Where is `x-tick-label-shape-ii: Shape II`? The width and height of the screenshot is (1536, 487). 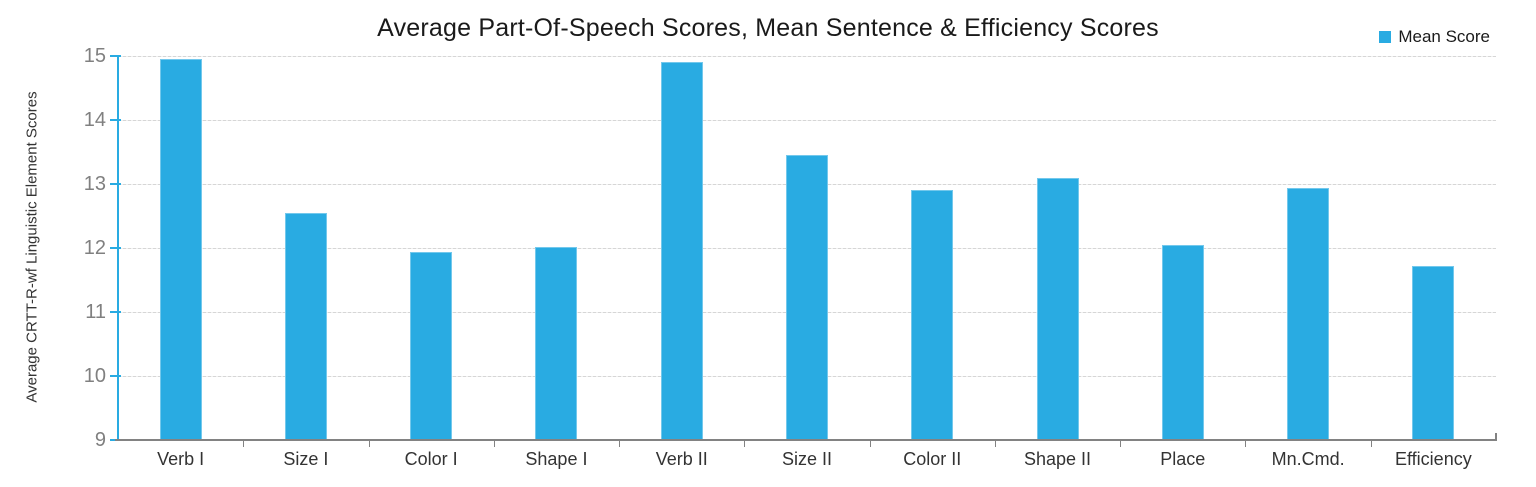
x-tick-label-shape-ii: Shape II is located at coordinates (1058, 459).